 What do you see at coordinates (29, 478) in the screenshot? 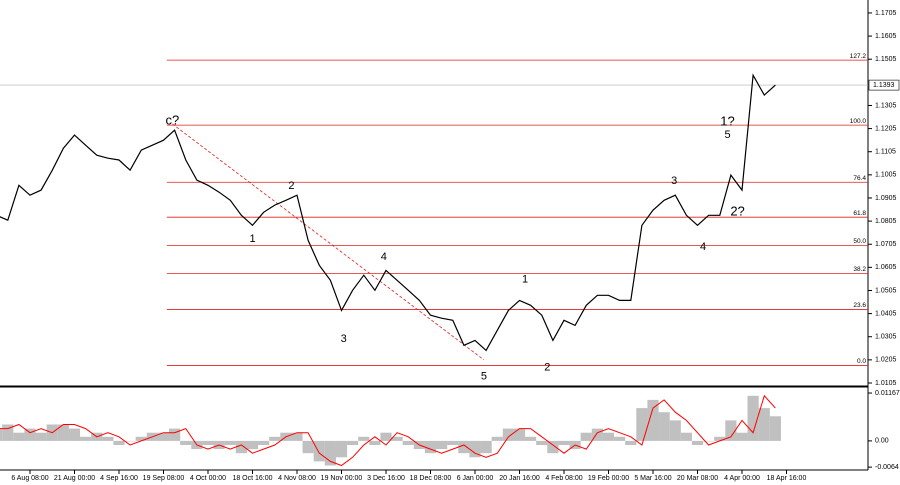
I see `x-tick-label: 6 Aug 08:00` at bounding box center [29, 478].